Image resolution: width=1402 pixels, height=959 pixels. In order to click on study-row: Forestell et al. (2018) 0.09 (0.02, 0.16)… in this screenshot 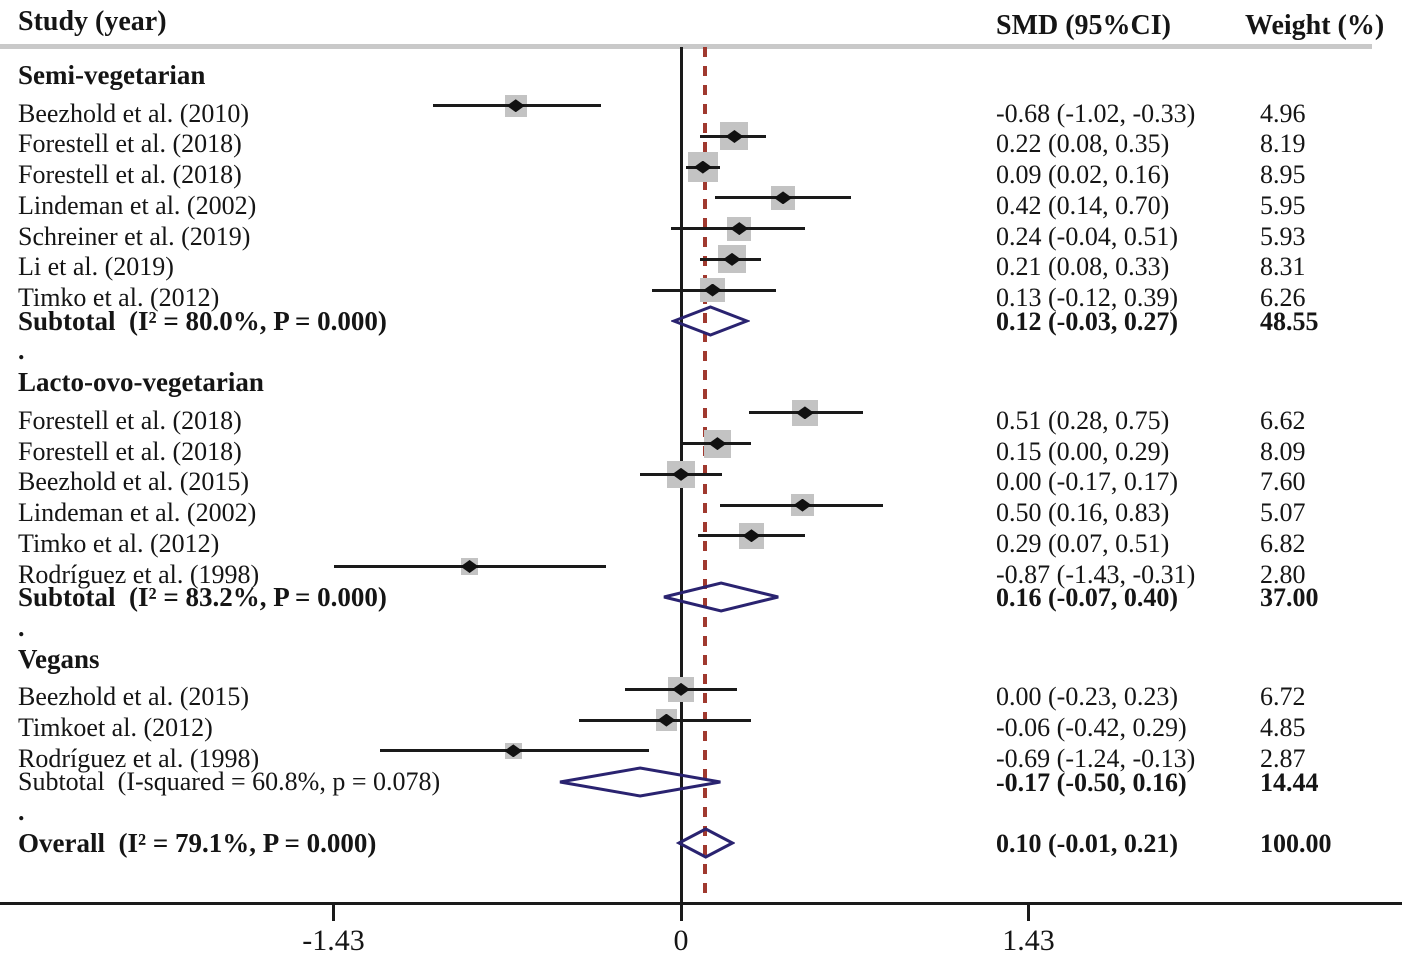, I will do `click(701, 170)`.